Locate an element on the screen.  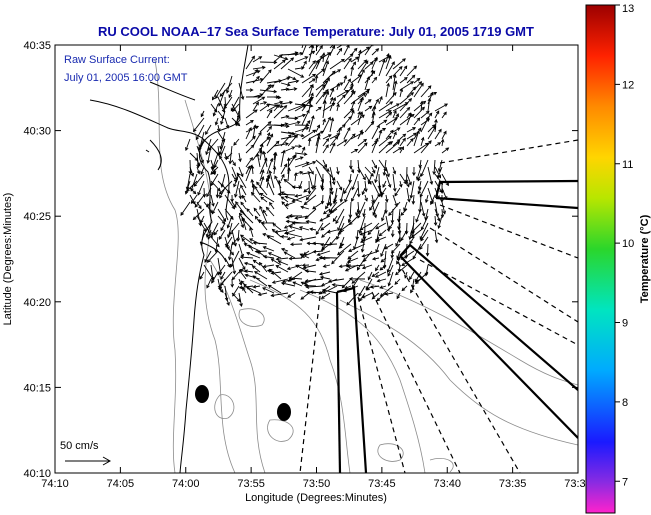
y-tick-label: 40:35 is located at coordinates (37, 46).